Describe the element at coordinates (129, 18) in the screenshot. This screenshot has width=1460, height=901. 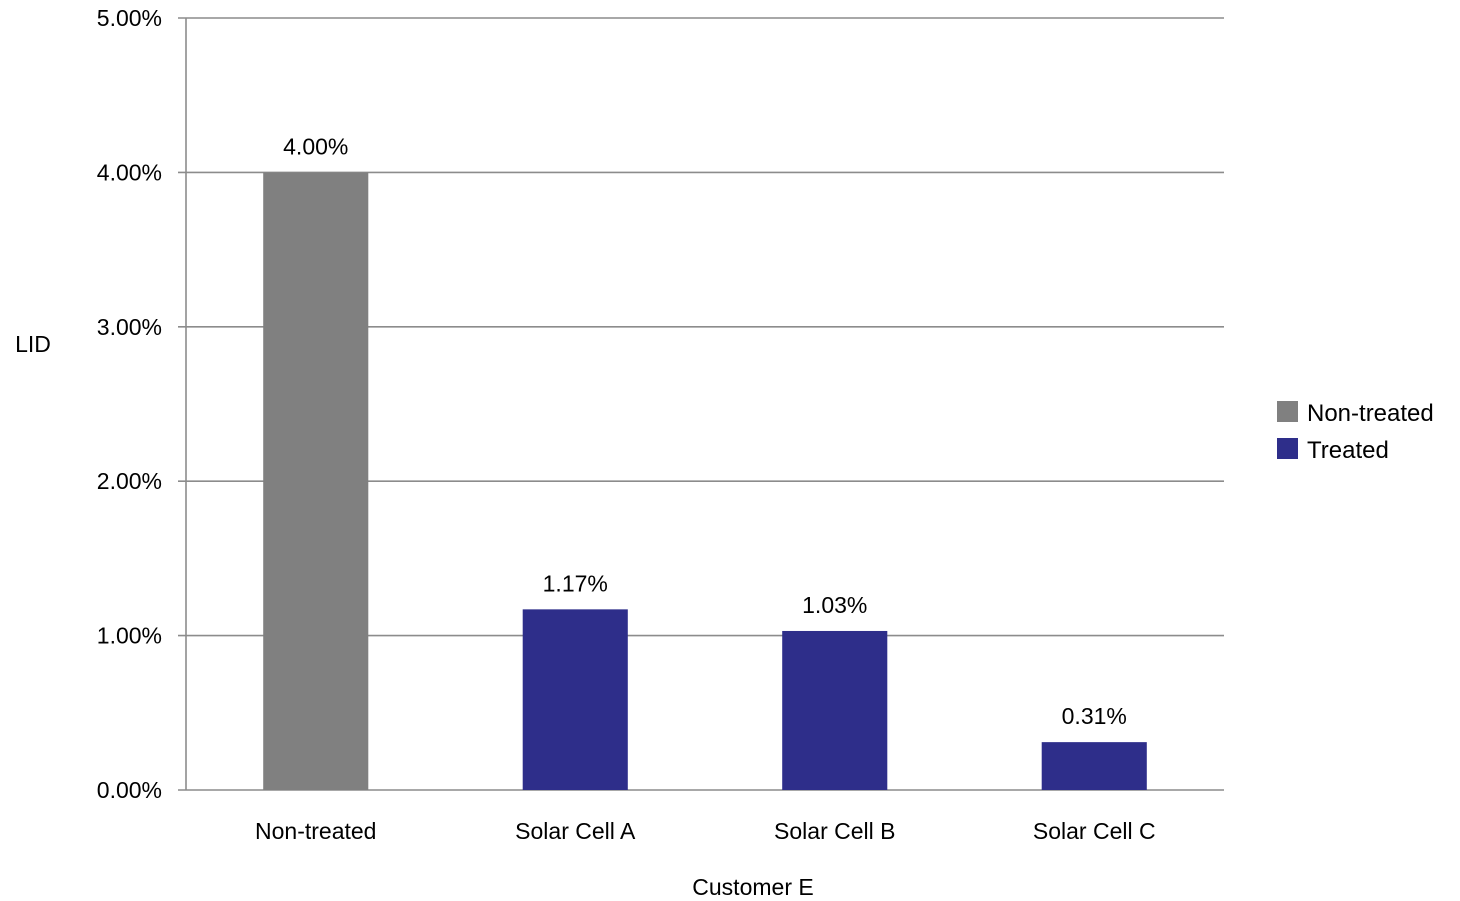
I see `y-tick-label: 5.00%` at that location.